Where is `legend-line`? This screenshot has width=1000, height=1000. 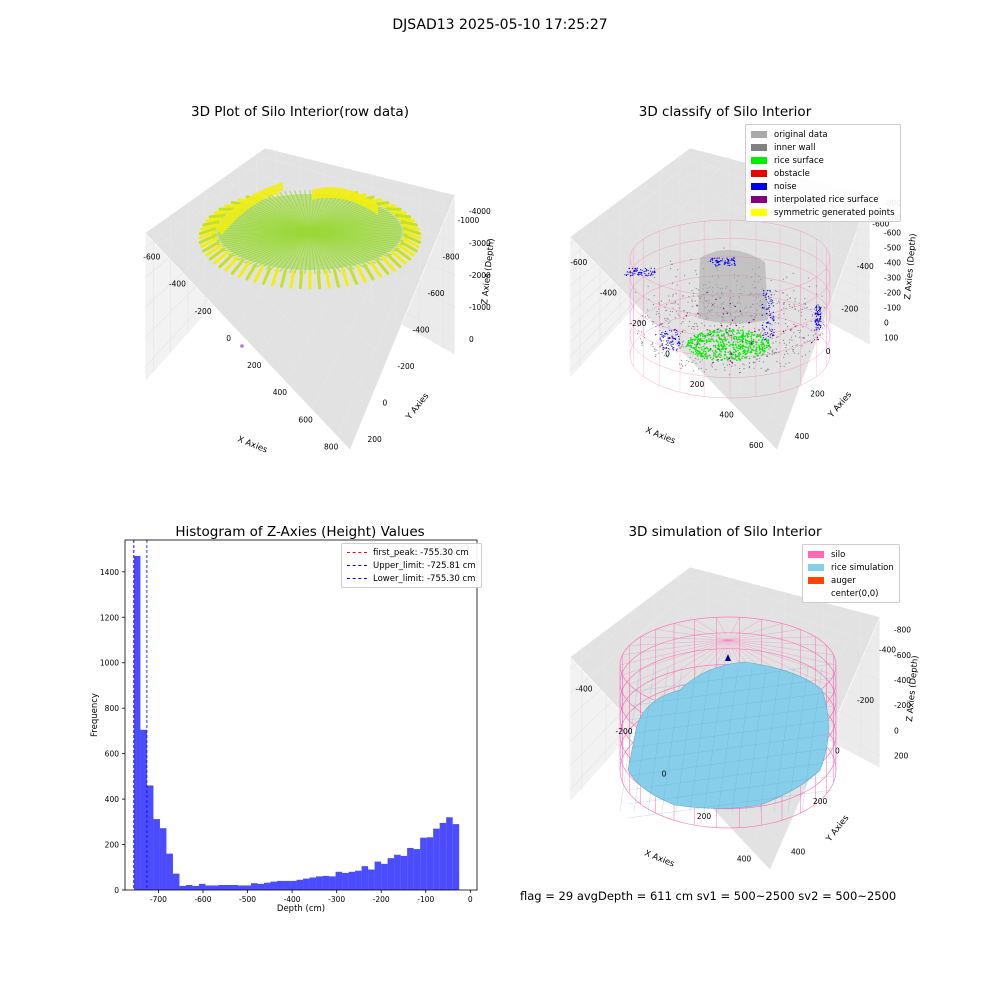
legend-line is located at coordinates (357, 578).